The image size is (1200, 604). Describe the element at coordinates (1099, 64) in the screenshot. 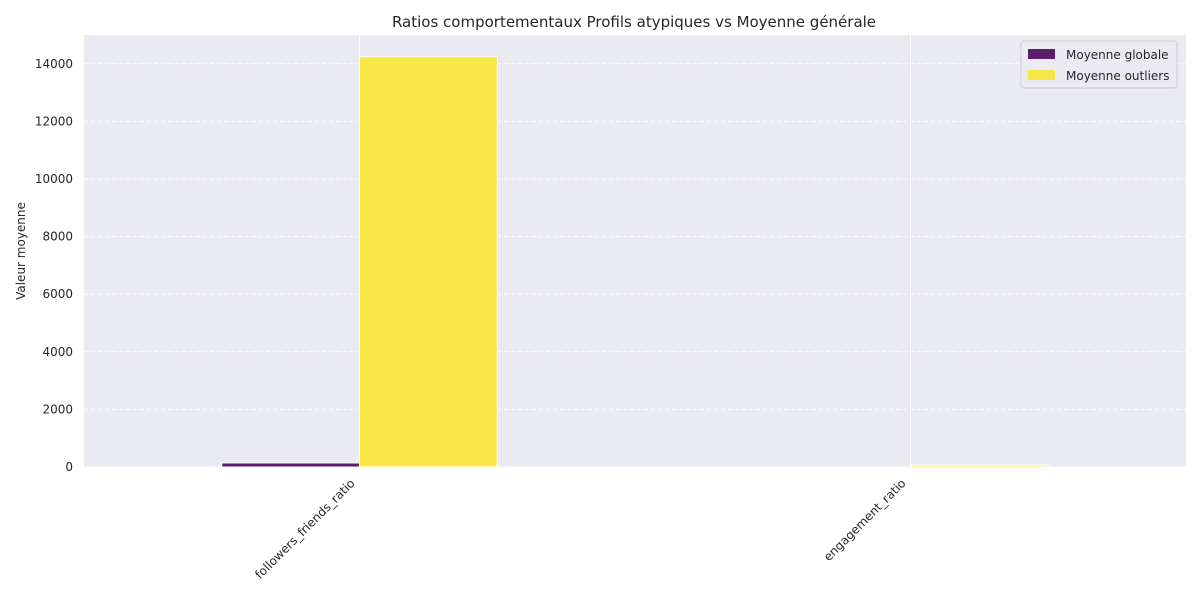

I see `legend: Moyenne globale Moyenne outliers` at that location.